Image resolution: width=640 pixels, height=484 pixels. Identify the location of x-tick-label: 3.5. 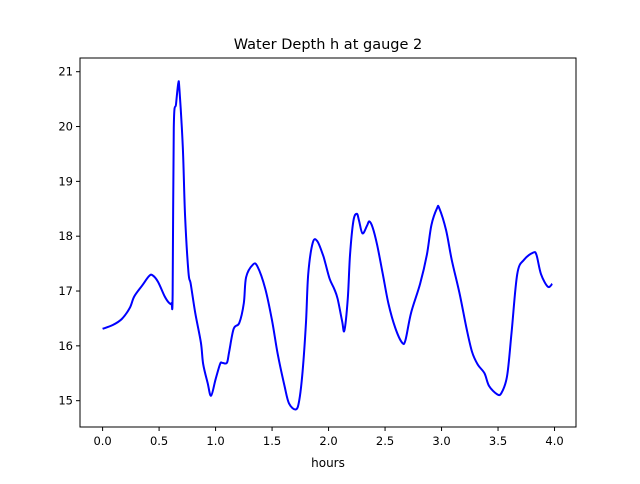
(498, 441).